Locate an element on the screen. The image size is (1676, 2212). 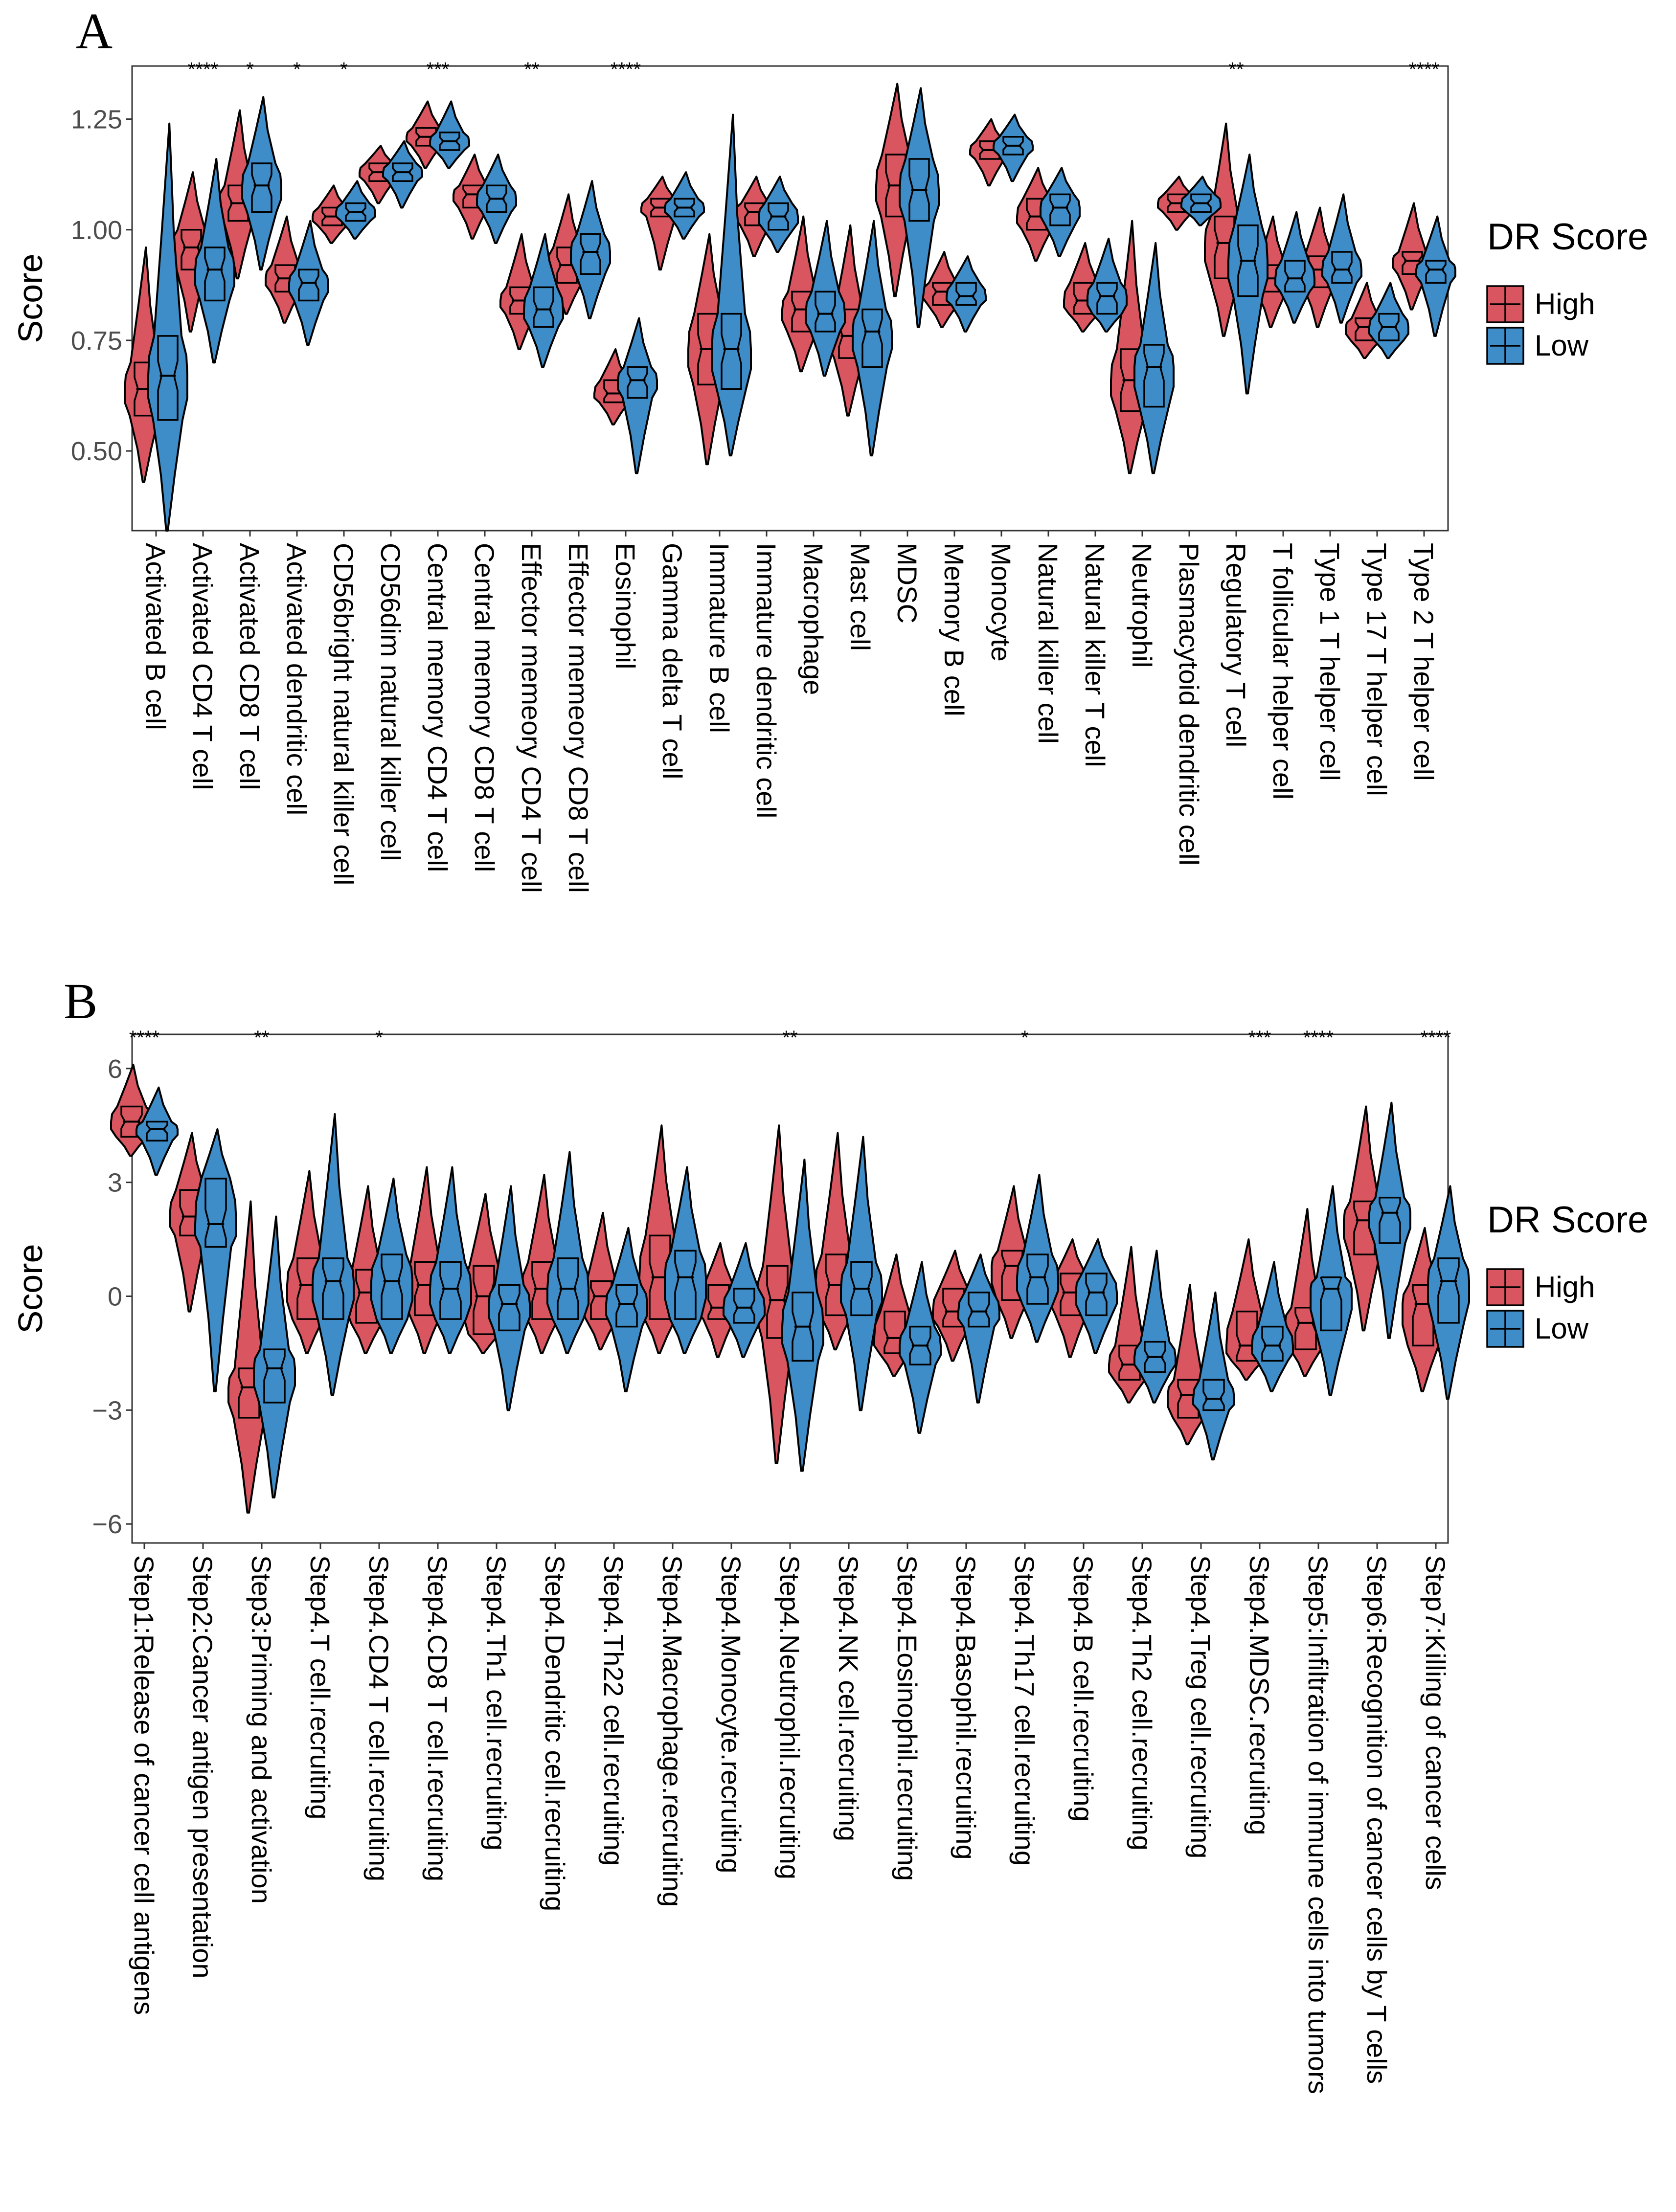
x-tick-label-macrophage: Macrophage is located at coordinates (814, 619).